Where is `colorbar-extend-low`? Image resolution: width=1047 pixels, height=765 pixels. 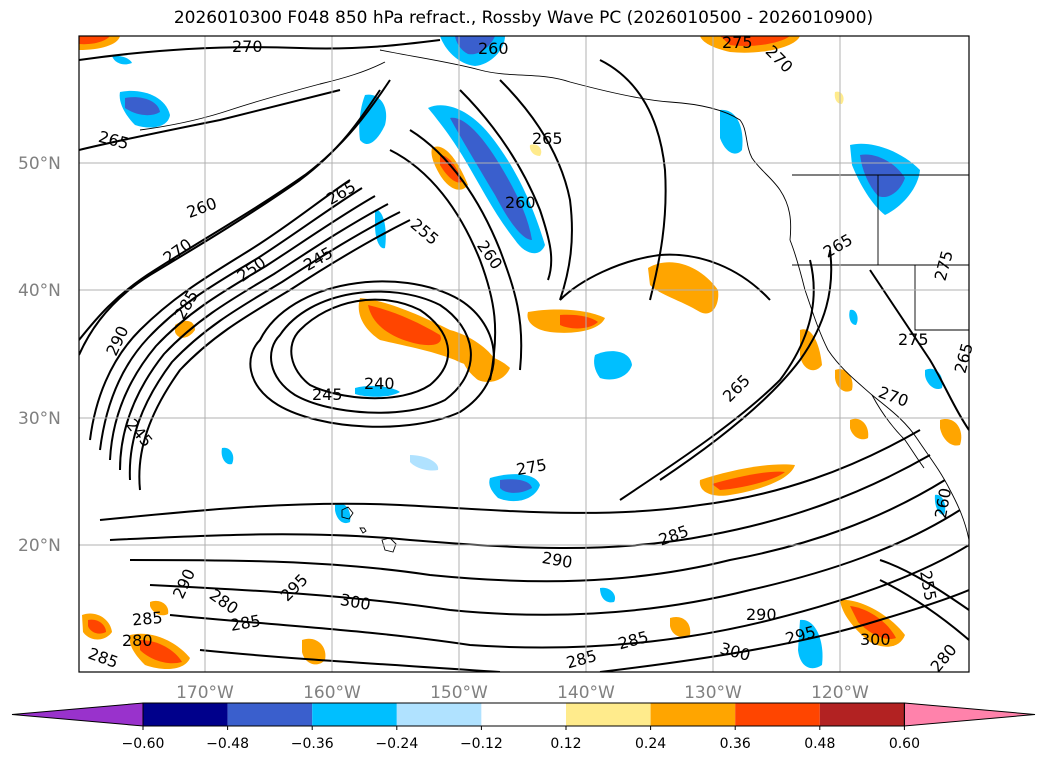 colorbar-extend-low is located at coordinates (77, 714).